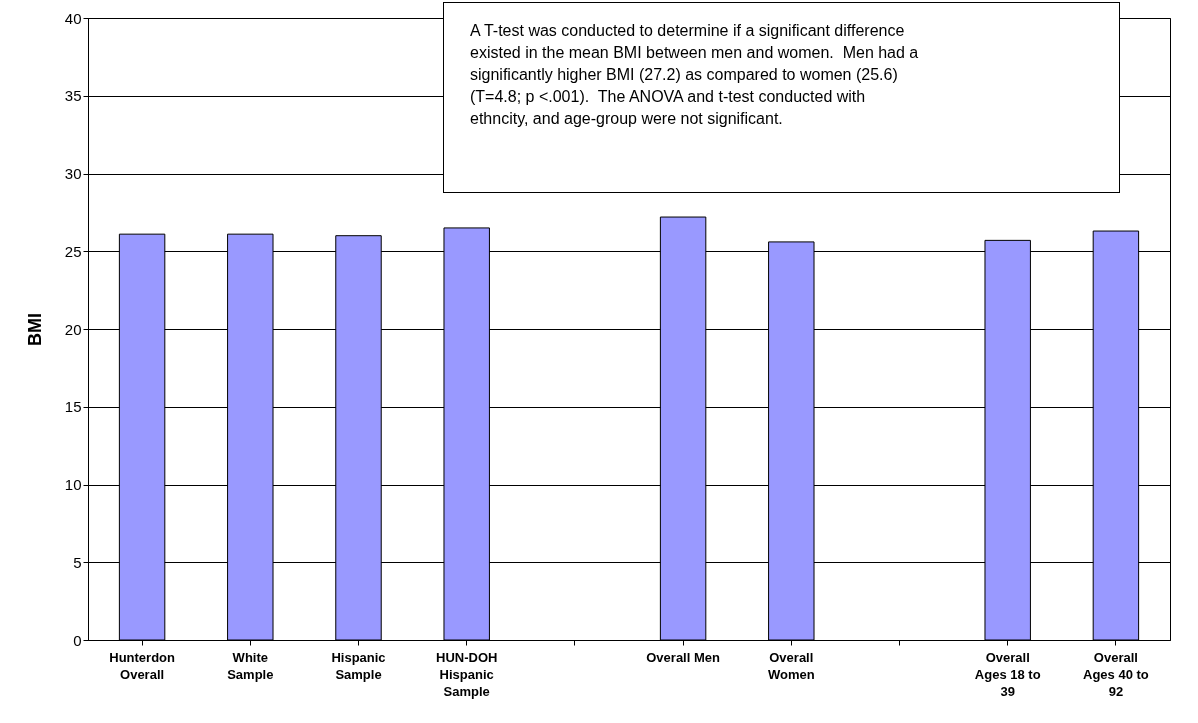 The height and width of the screenshot is (723, 1198). What do you see at coordinates (250, 665) in the screenshot?
I see `x-tick-label: White Sample` at bounding box center [250, 665].